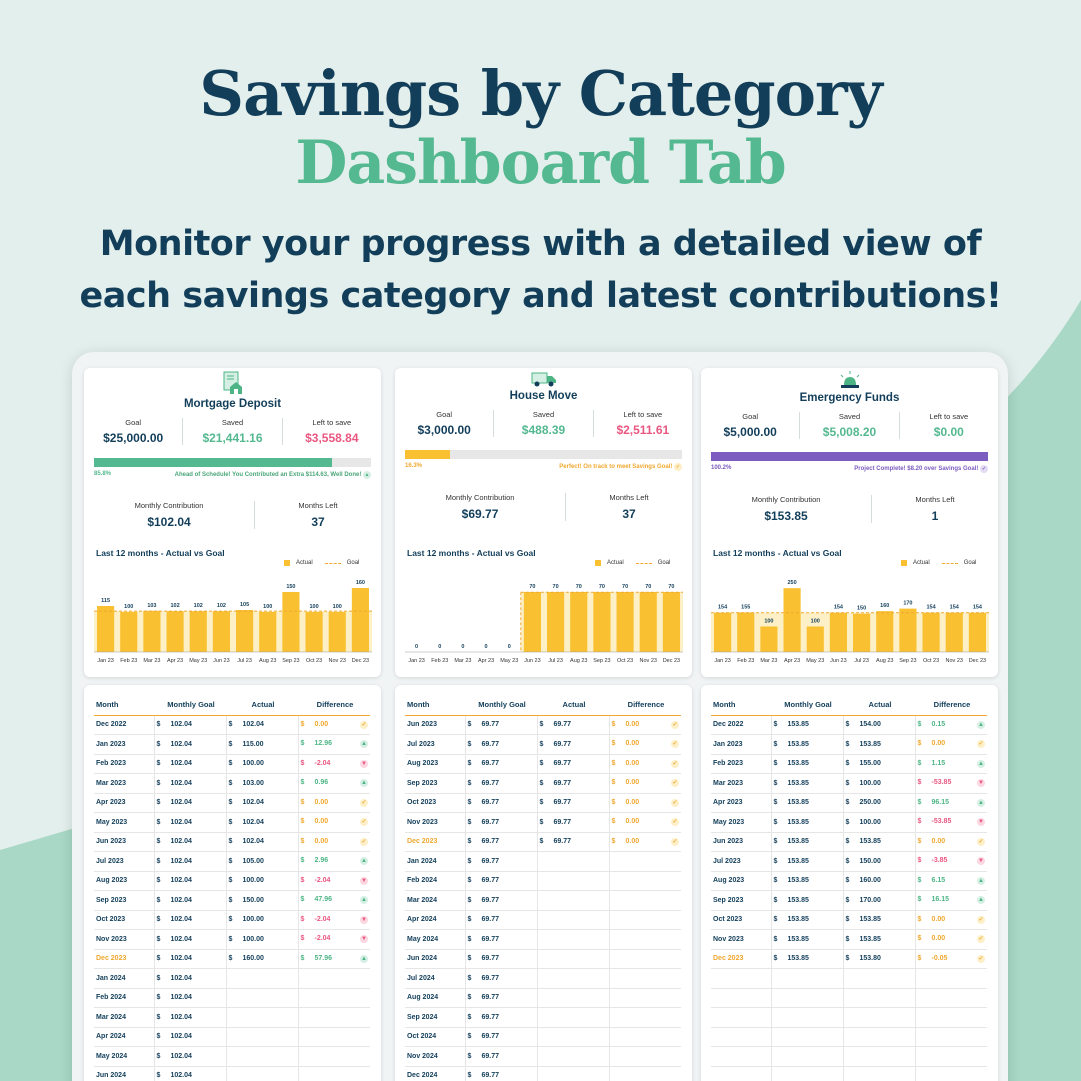  Describe the element at coordinates (124, 939) in the screenshot. I see `month-cell: Nov 2023` at that location.